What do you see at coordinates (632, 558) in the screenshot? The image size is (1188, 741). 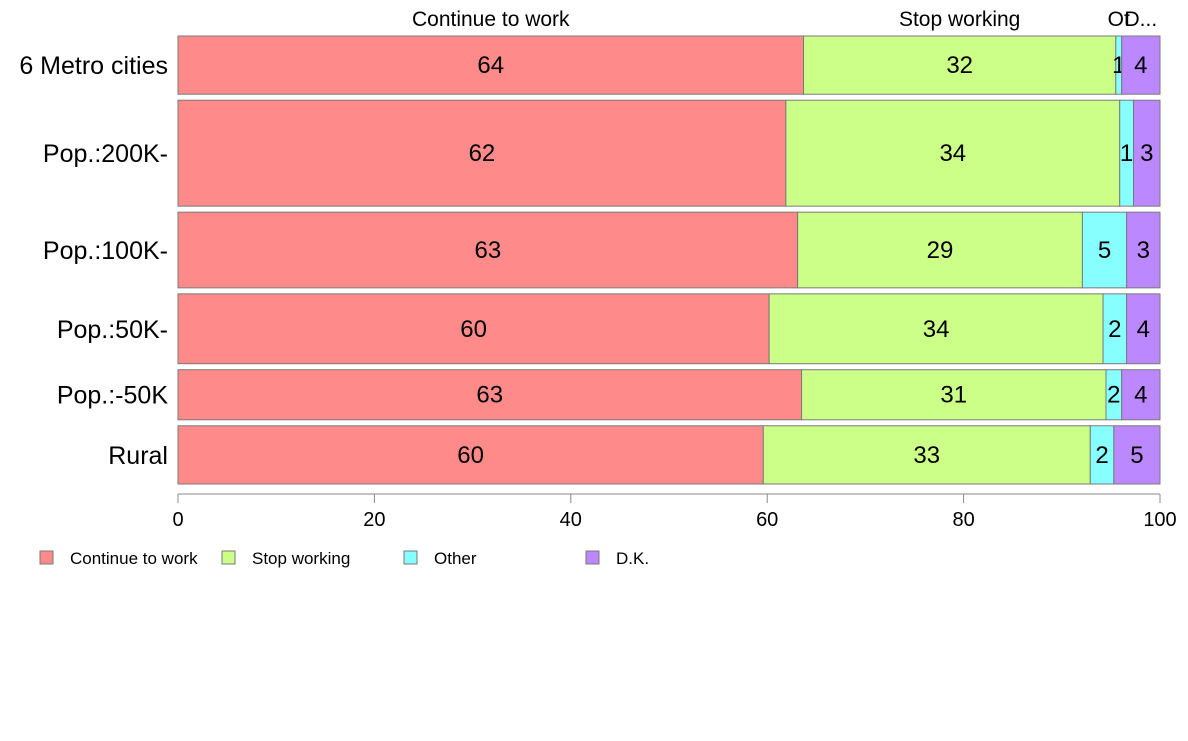 I see `legend-label-4: D.K.` at bounding box center [632, 558].